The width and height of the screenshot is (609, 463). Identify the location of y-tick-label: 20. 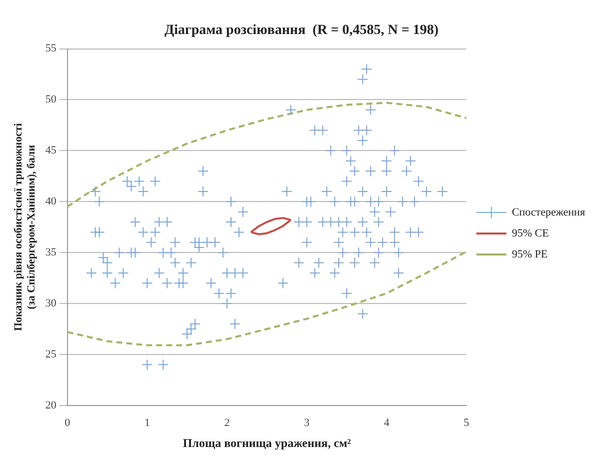
(51, 405).